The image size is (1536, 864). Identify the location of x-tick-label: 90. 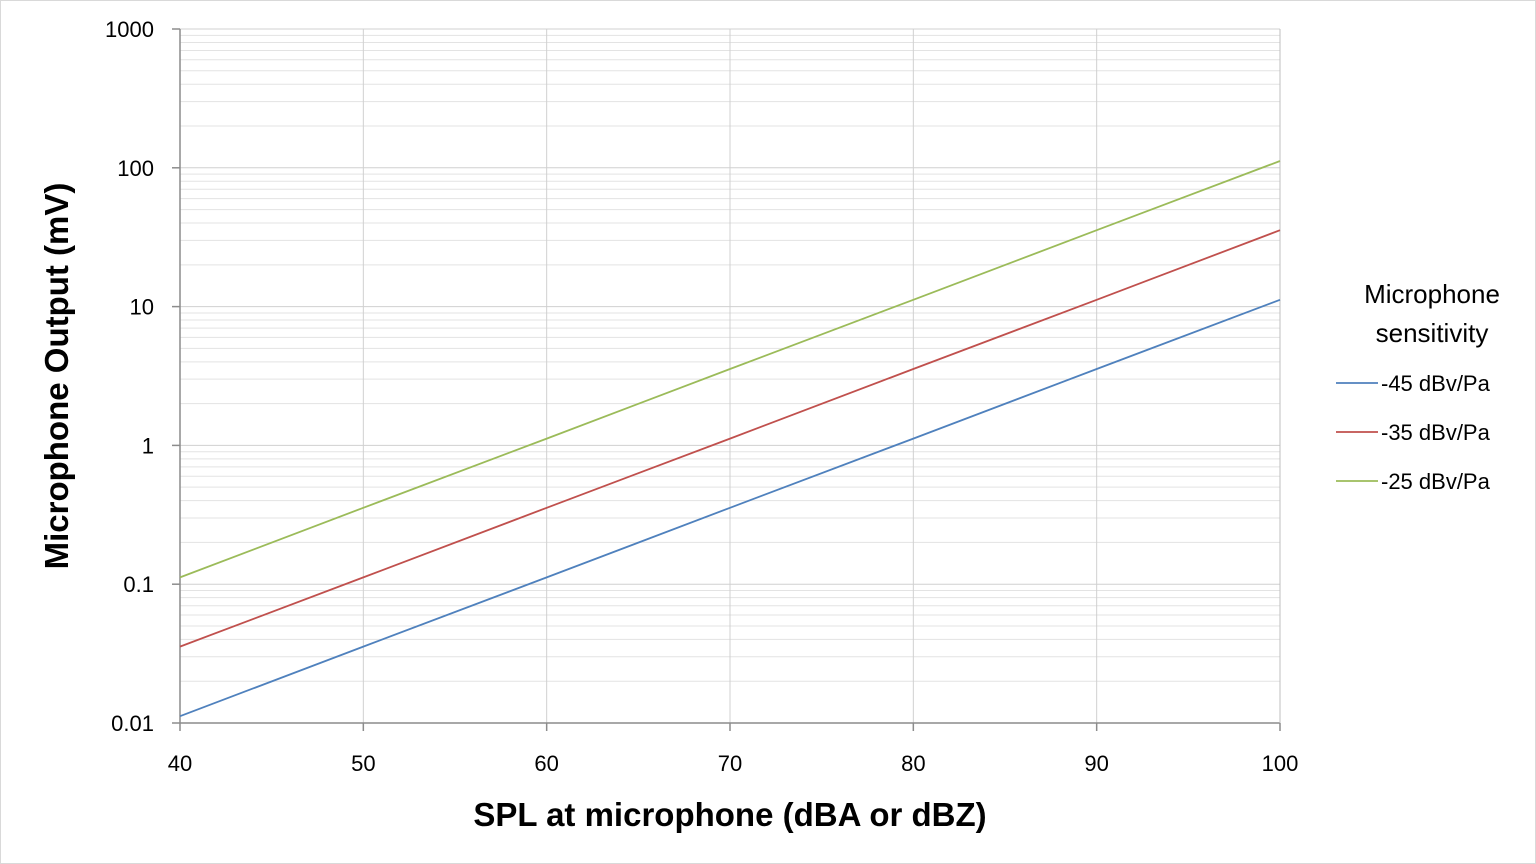
(1096, 763).